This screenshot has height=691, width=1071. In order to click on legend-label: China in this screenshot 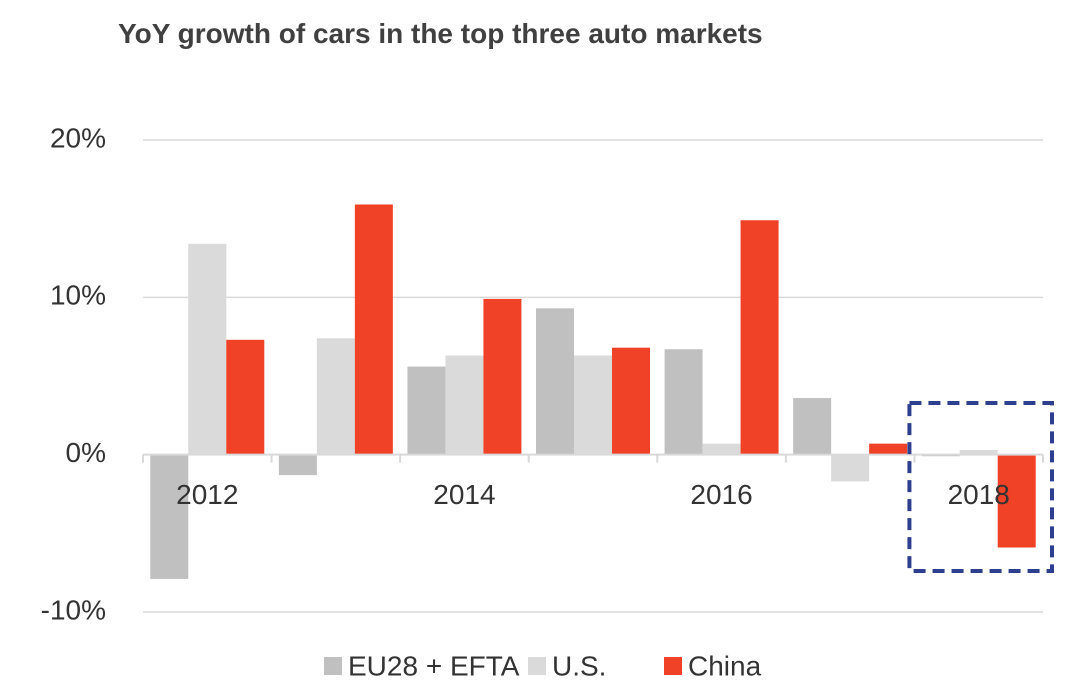, I will do `click(725, 665)`.